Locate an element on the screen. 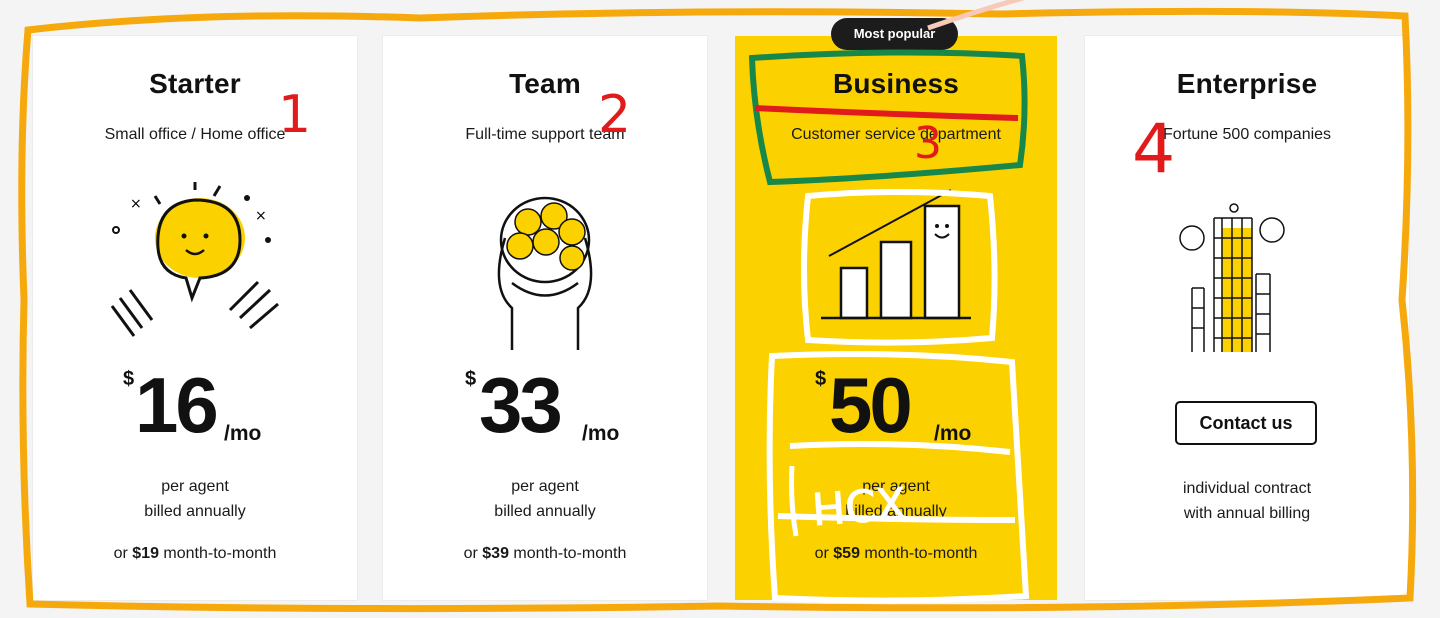 This screenshot has height=618, width=1440. contact-us-button: Contact us is located at coordinates (1246, 423).